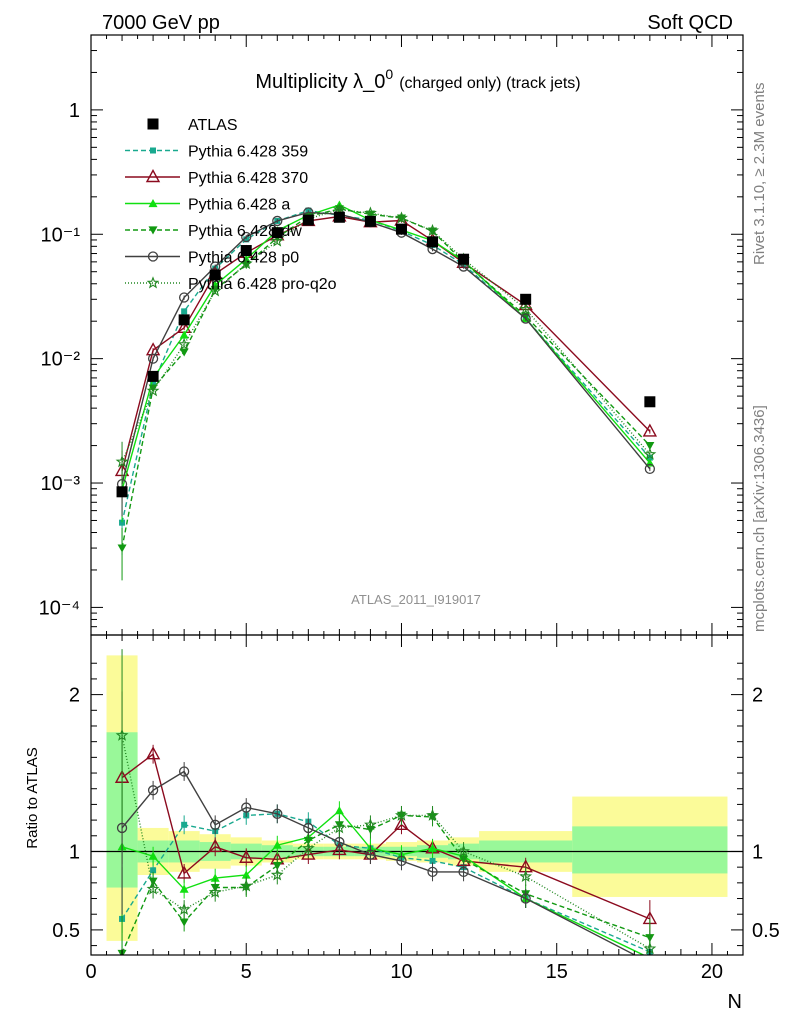 Image resolution: width=786 pixels, height=1024 pixels. What do you see at coordinates (74, 852) in the screenshot?
I see `ratio-y-tick-label: 1` at bounding box center [74, 852].